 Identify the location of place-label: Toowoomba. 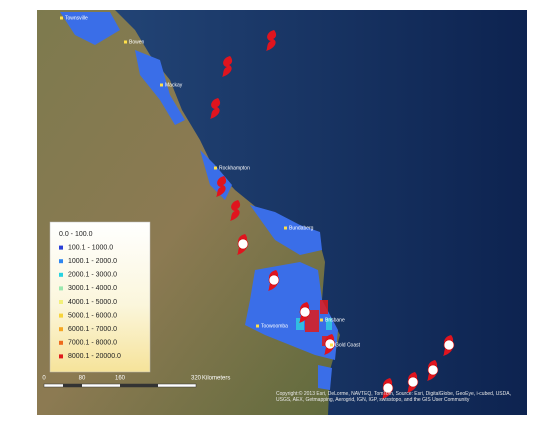
(274, 326).